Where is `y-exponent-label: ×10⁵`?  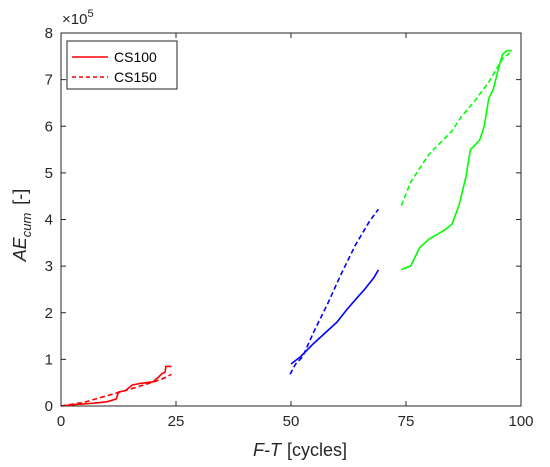
y-exponent-label: ×10⁵ is located at coordinates (78, 18).